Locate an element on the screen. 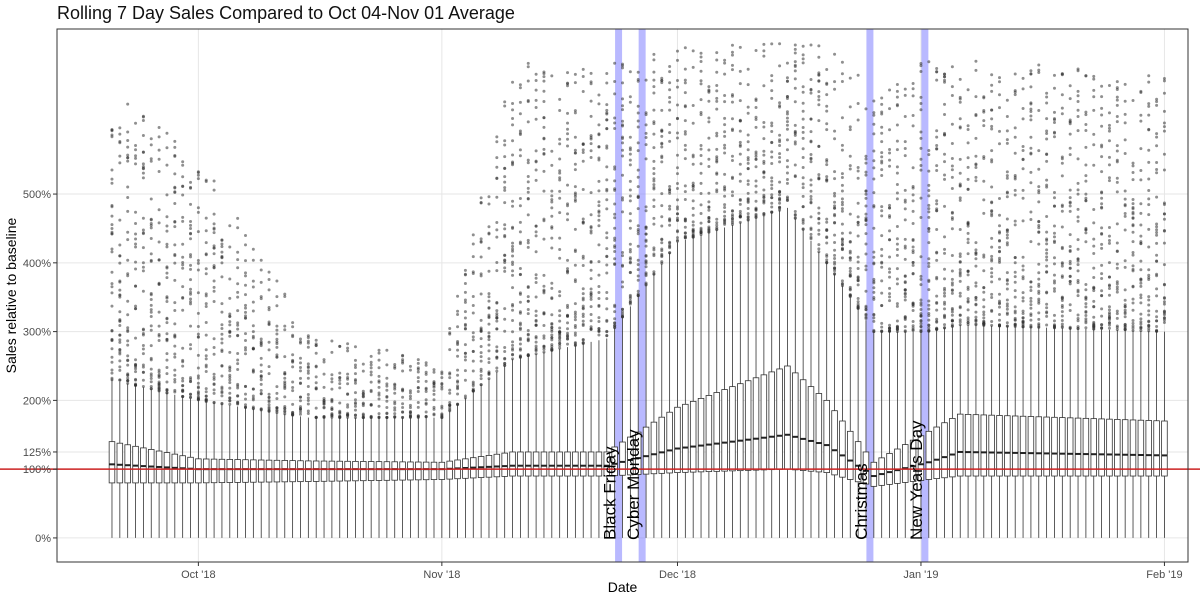 This screenshot has height=600, width=1200. y-tick-label: 500% is located at coordinates (37, 195).